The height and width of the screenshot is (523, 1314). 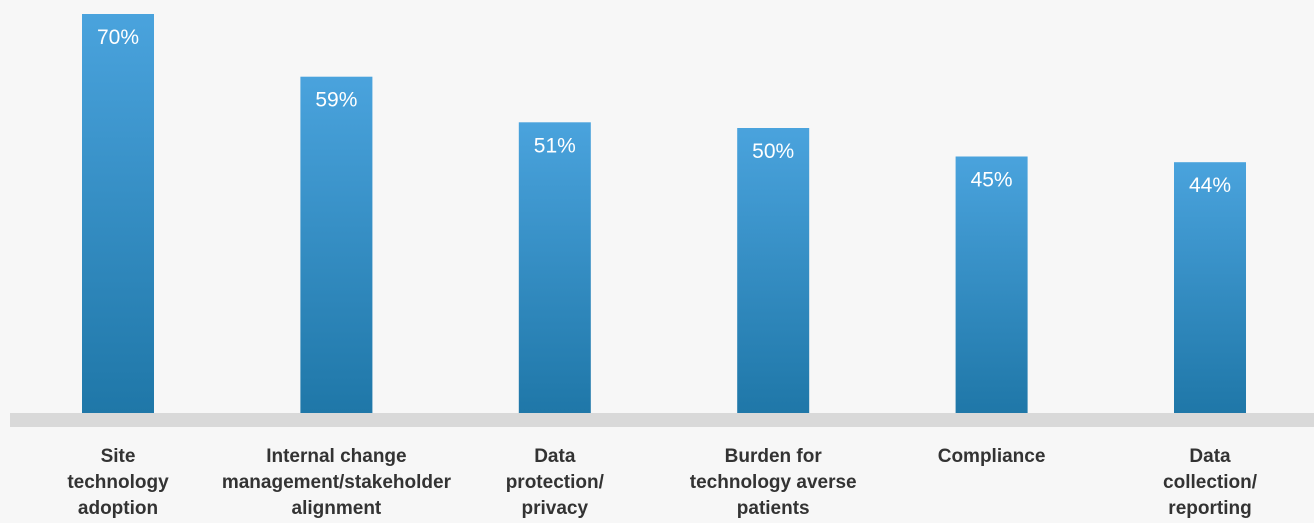 I want to click on bar-value-label: 45%, so click(x=992, y=180).